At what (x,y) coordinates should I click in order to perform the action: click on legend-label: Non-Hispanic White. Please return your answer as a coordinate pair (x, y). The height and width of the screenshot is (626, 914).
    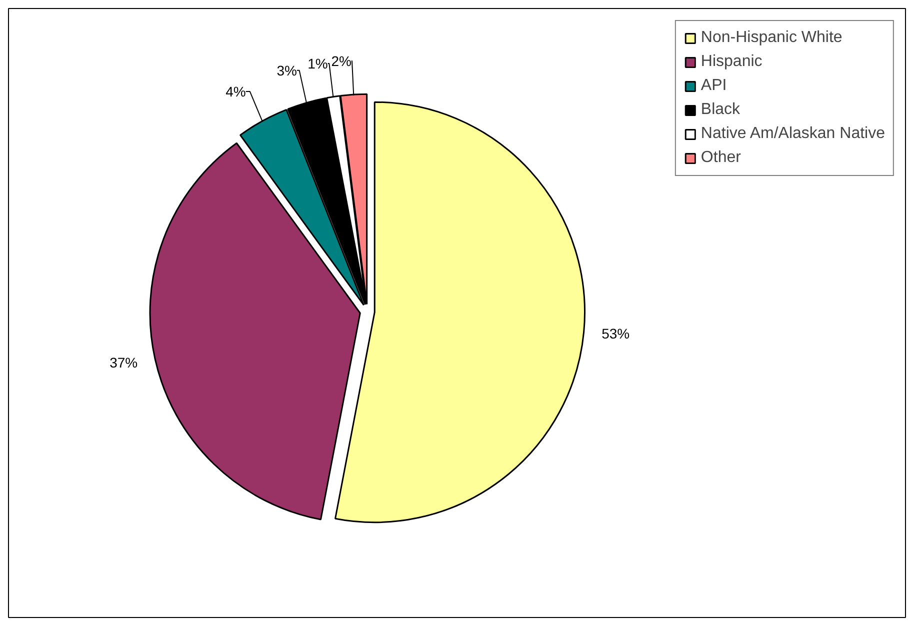
    Looking at the image, I should click on (771, 38).